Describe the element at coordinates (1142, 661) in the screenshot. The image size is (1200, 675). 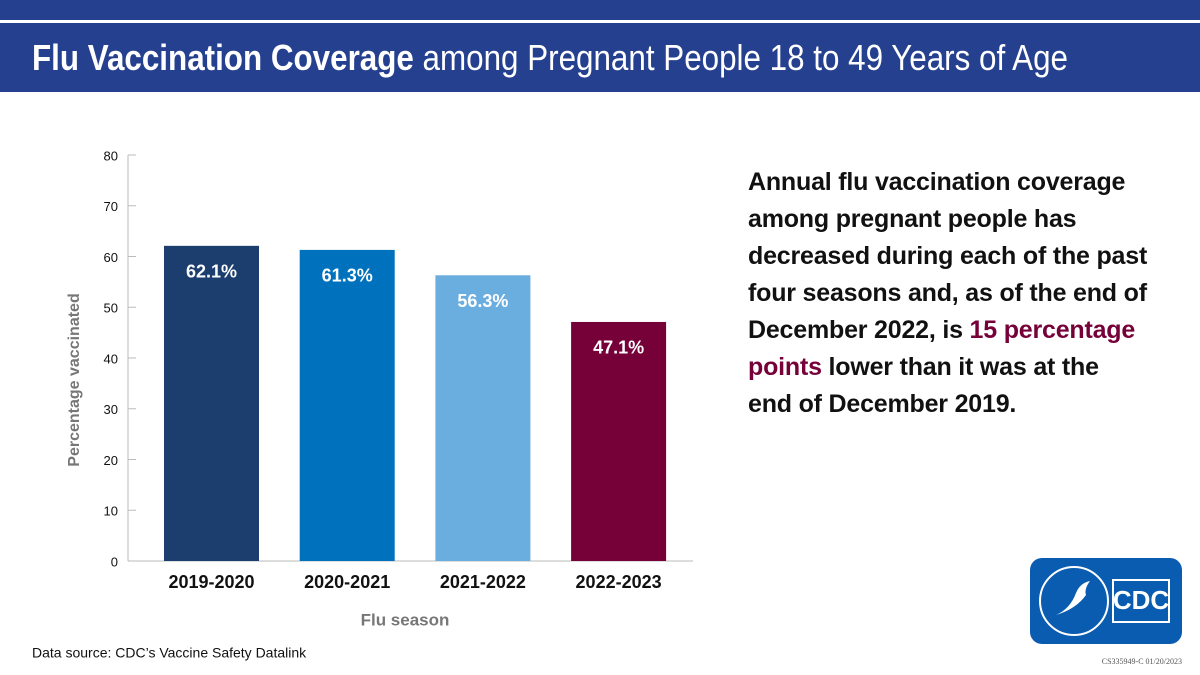
I see `doc-code: CS335949-C 01/20/2023` at that location.